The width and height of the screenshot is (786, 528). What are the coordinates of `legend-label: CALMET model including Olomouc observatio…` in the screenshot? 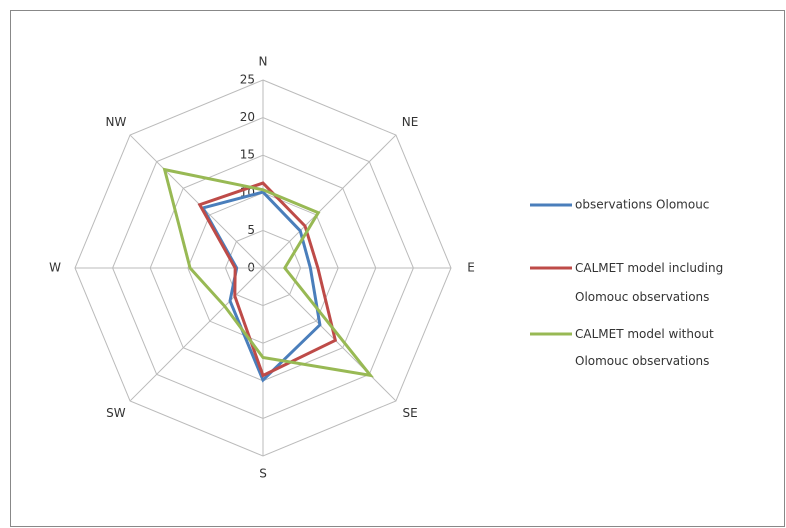 It's located at (649, 282).